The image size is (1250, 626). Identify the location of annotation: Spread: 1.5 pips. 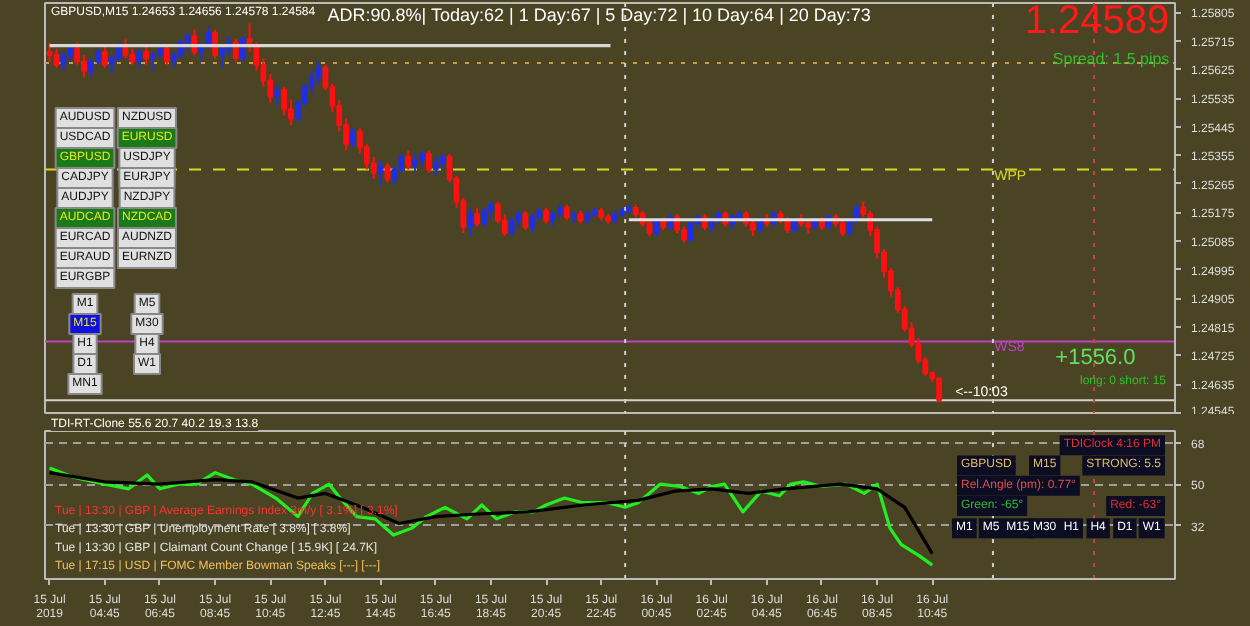
(1111, 59).